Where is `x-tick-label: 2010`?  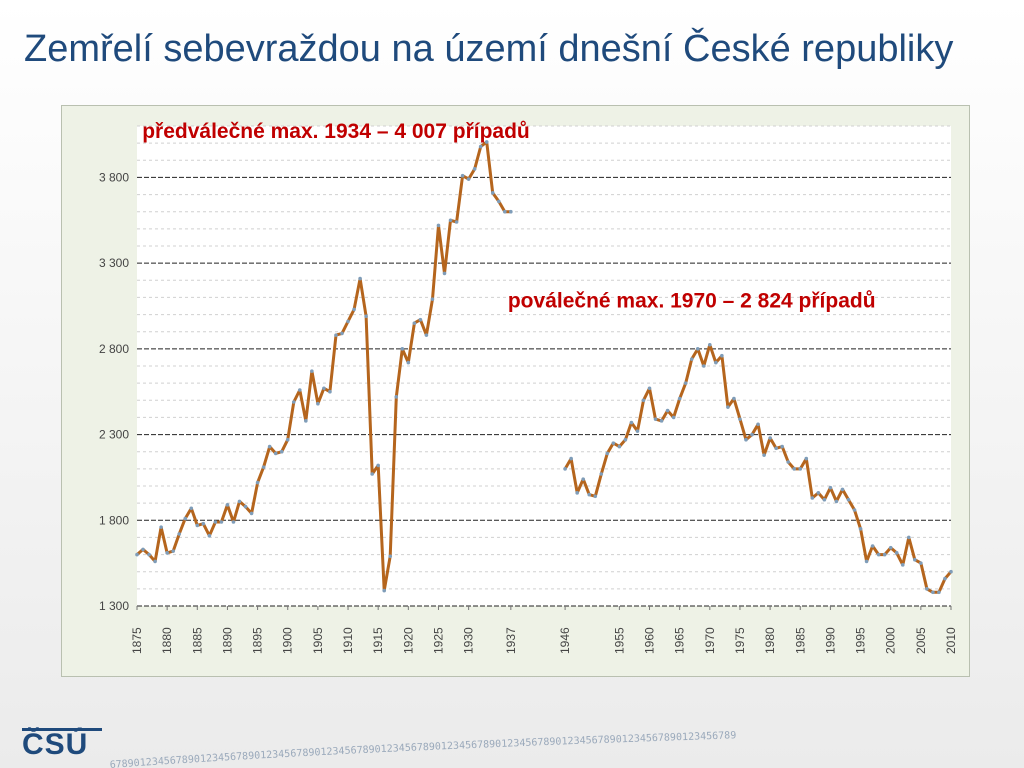
x-tick-label: 2010 is located at coordinates (951, 640).